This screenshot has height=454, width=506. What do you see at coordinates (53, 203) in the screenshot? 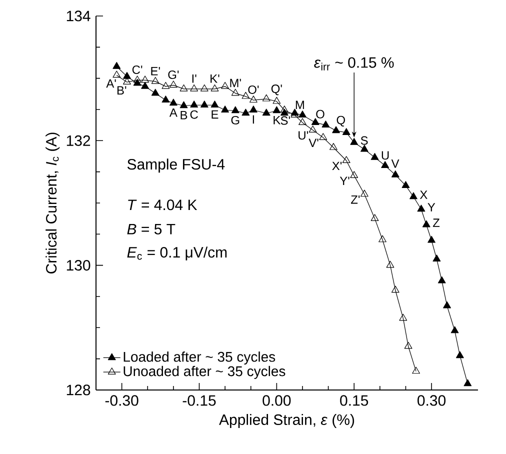
I see `y-axis-title: Critical Current, I$_{c}$ (A)` at bounding box center [53, 203].